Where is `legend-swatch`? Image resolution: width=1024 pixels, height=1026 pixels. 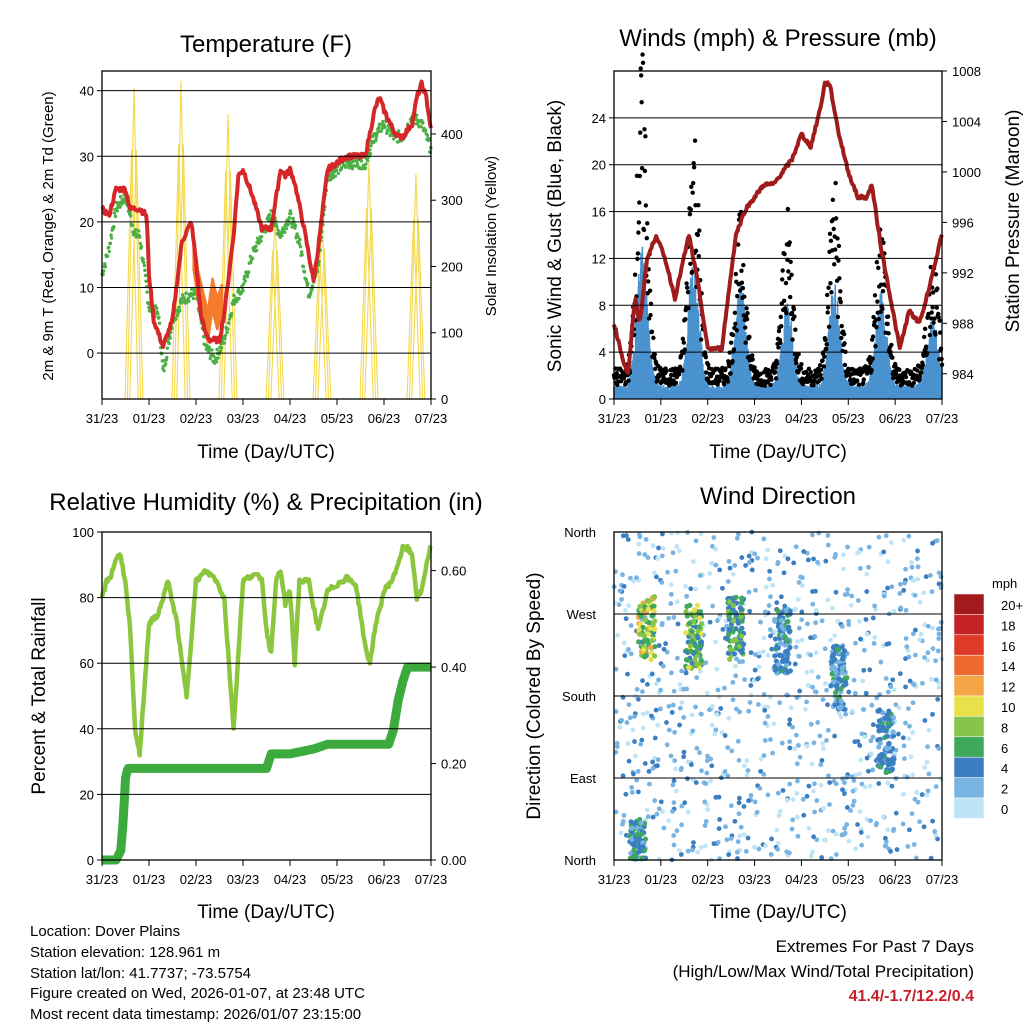
legend-swatch is located at coordinates (969, 727).